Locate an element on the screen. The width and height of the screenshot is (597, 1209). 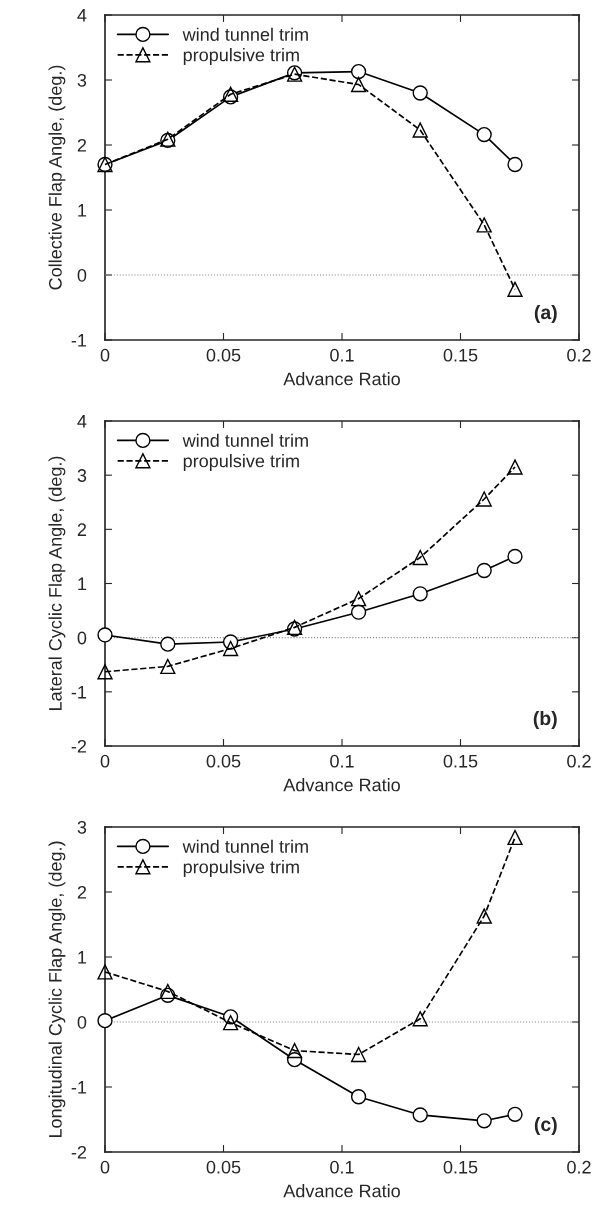
annotation: (a) is located at coordinates (545, 314).